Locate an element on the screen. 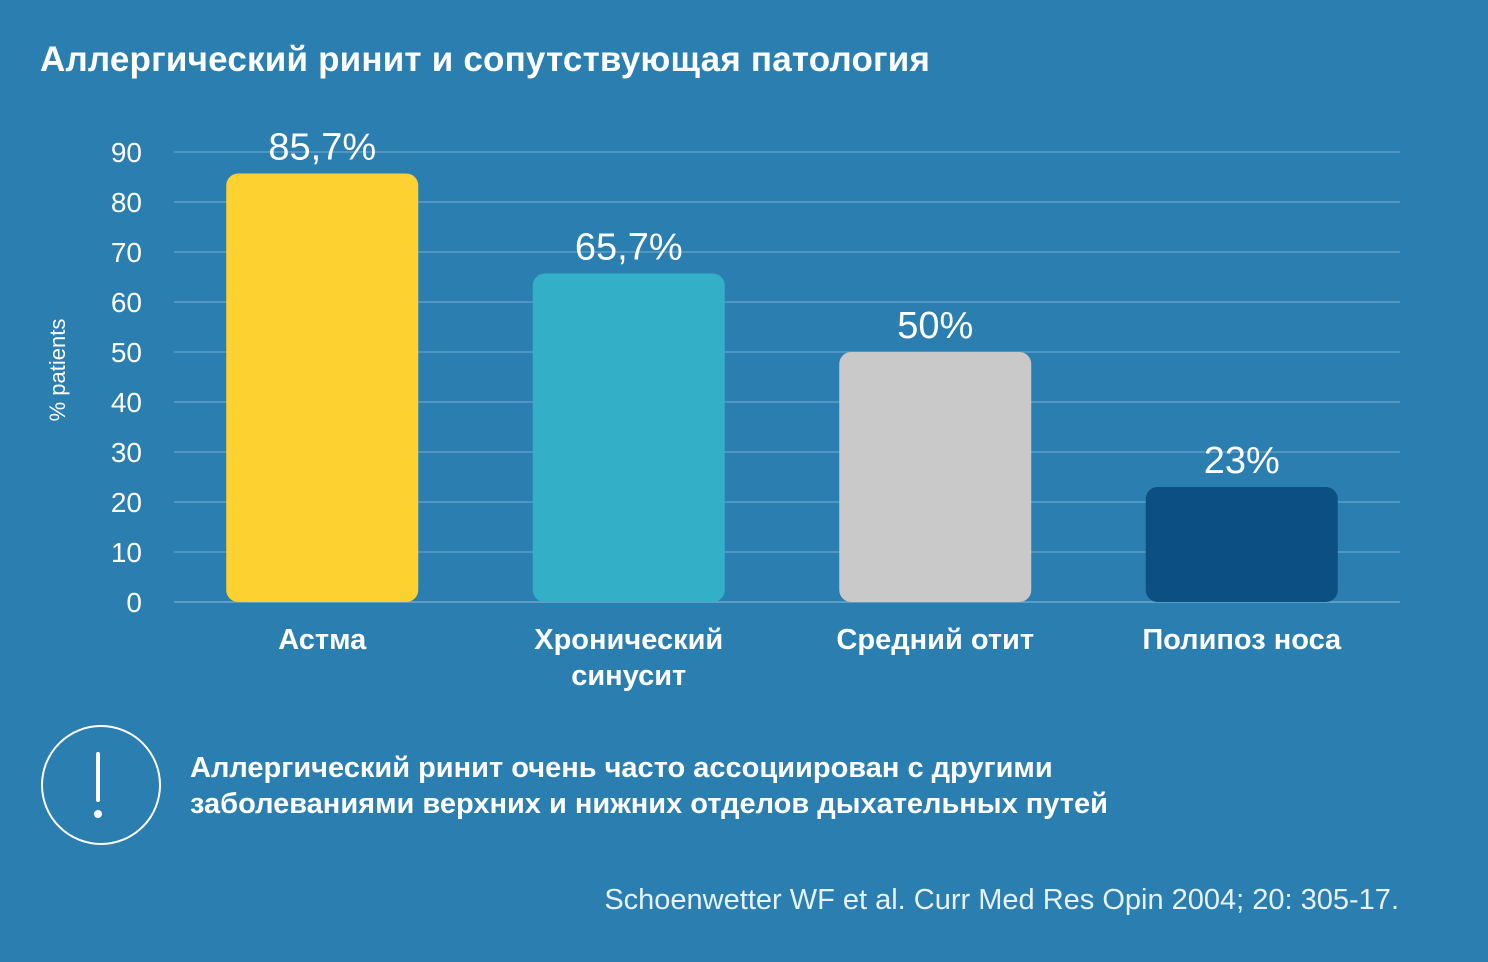 The width and height of the screenshot is (1488, 962). bar-value-label: 50% is located at coordinates (935, 326).